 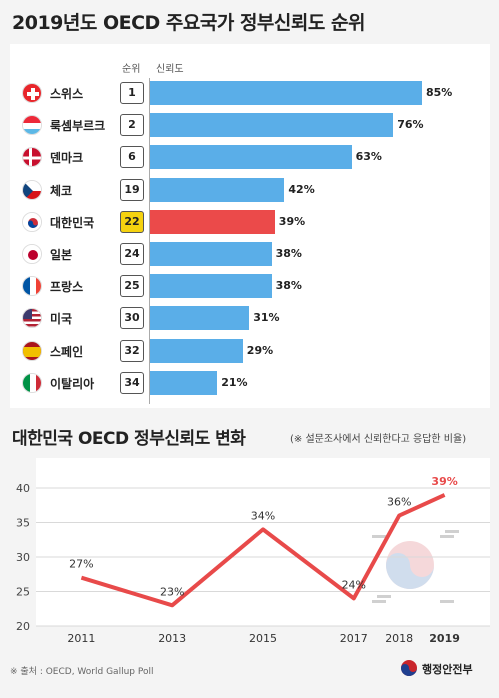 I want to click on czech-flag-icon, so click(x=32, y=189).